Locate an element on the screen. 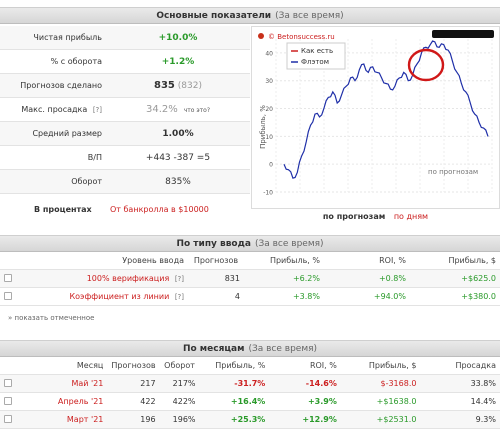 This screenshot has width=500, height=433. stat-label: Прогнозов сделано is located at coordinates (61, 85).